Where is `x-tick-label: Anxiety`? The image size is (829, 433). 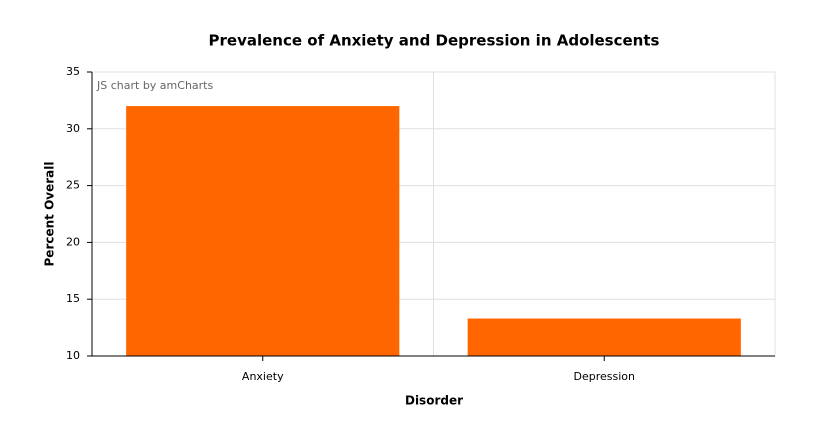
x-tick-label: Anxiety is located at coordinates (263, 376).